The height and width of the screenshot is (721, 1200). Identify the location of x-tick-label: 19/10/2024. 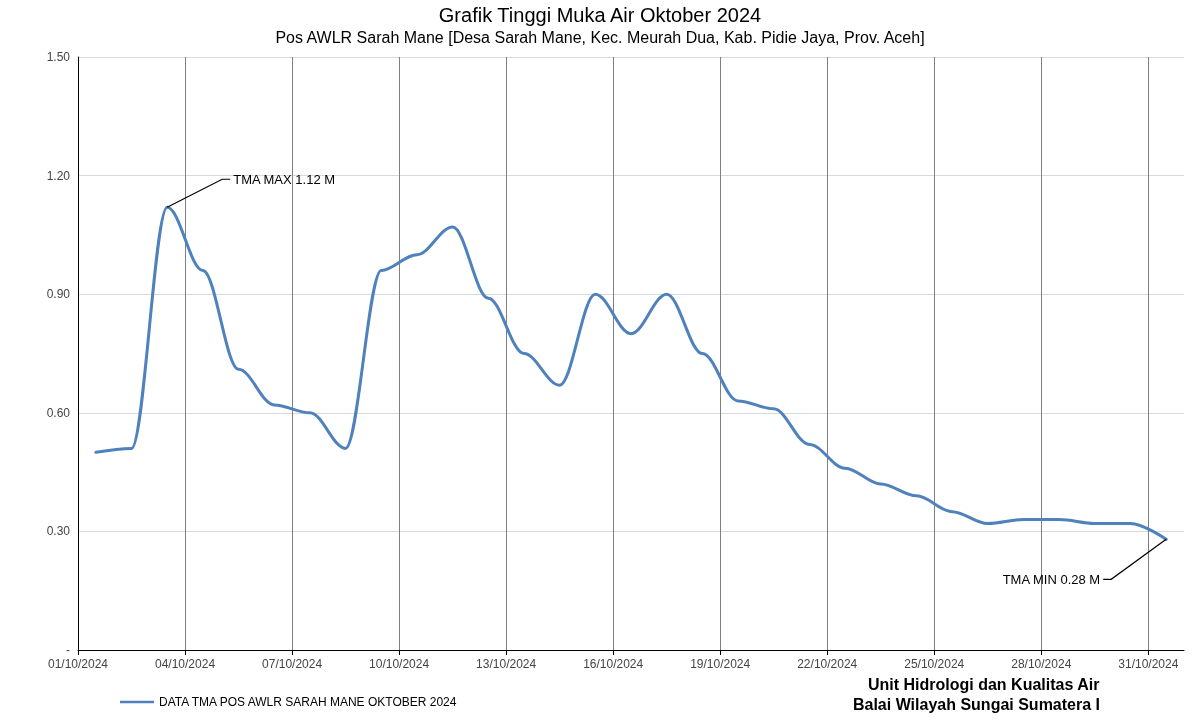
(720, 664).